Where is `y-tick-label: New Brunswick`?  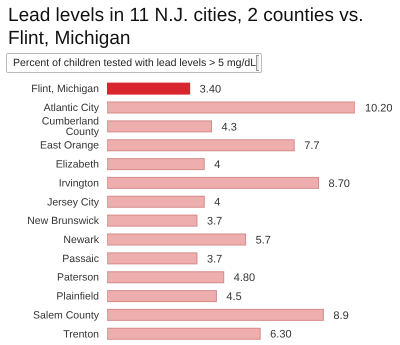
y-tick-label: New Brunswick is located at coordinates (63, 221).